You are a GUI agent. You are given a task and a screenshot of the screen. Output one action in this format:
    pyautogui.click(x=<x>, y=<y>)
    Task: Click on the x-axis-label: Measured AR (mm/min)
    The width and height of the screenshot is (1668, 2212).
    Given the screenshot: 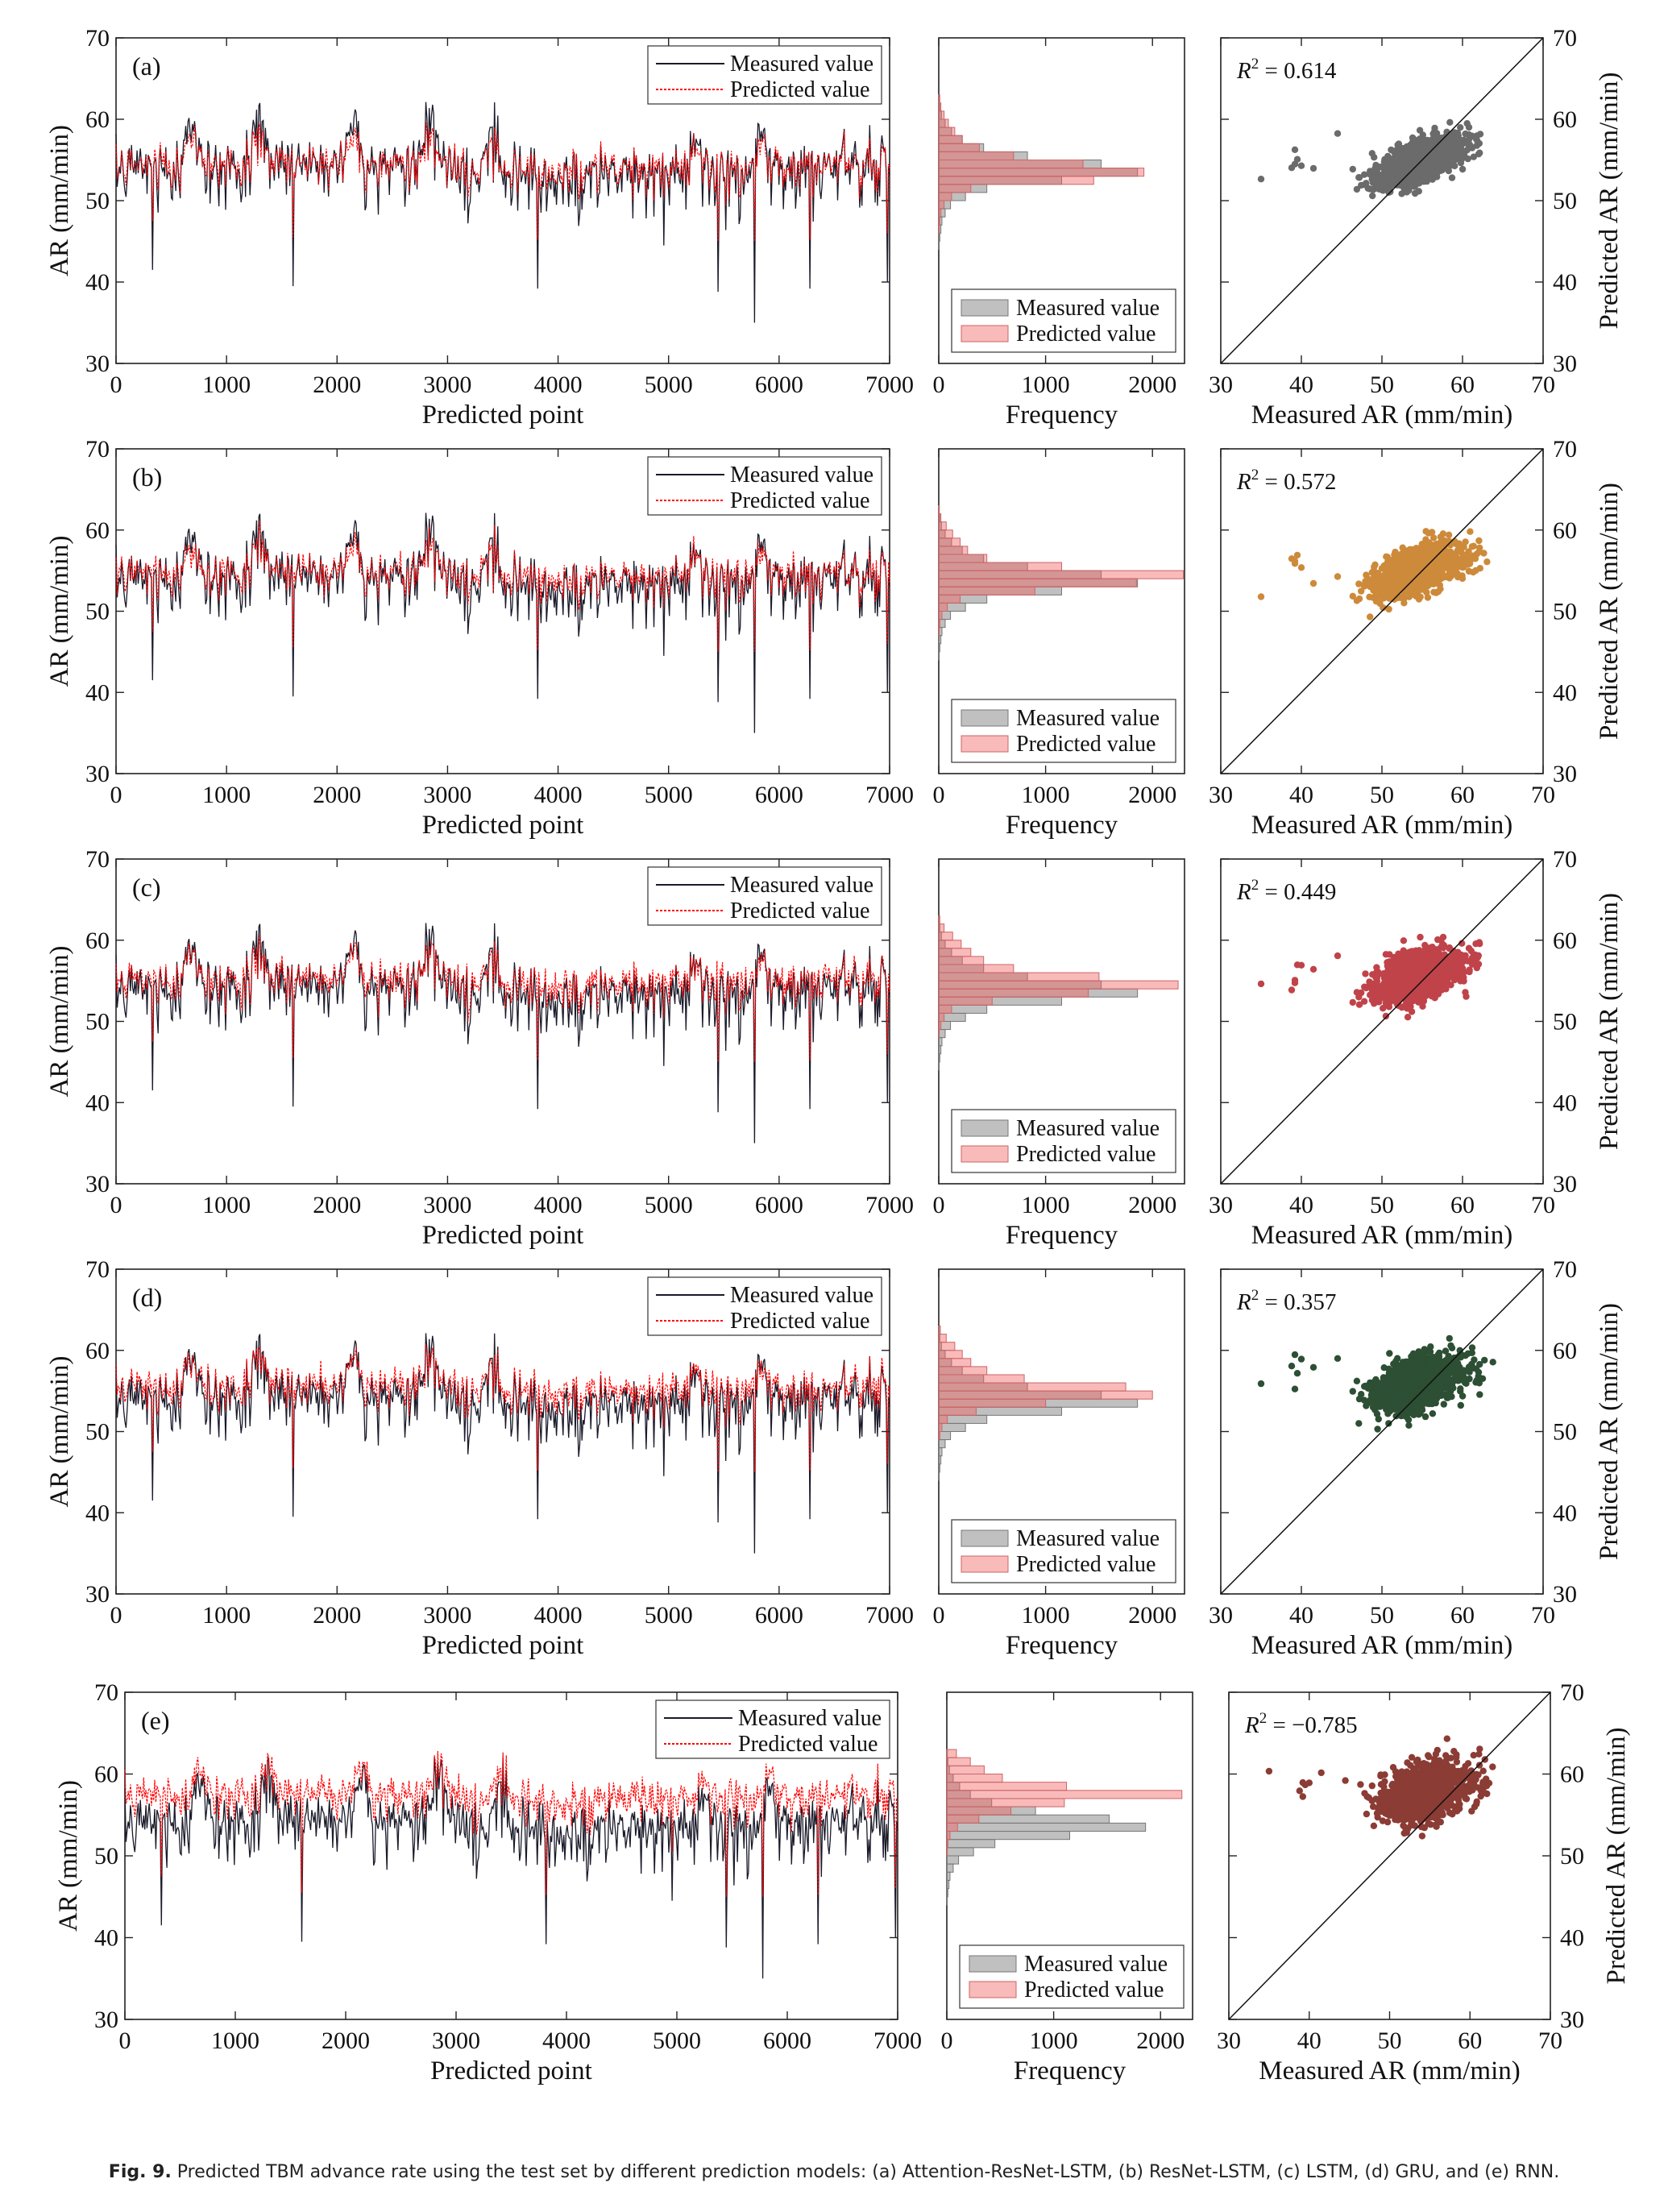 What is the action you would take?
    pyautogui.click(x=1382, y=415)
    